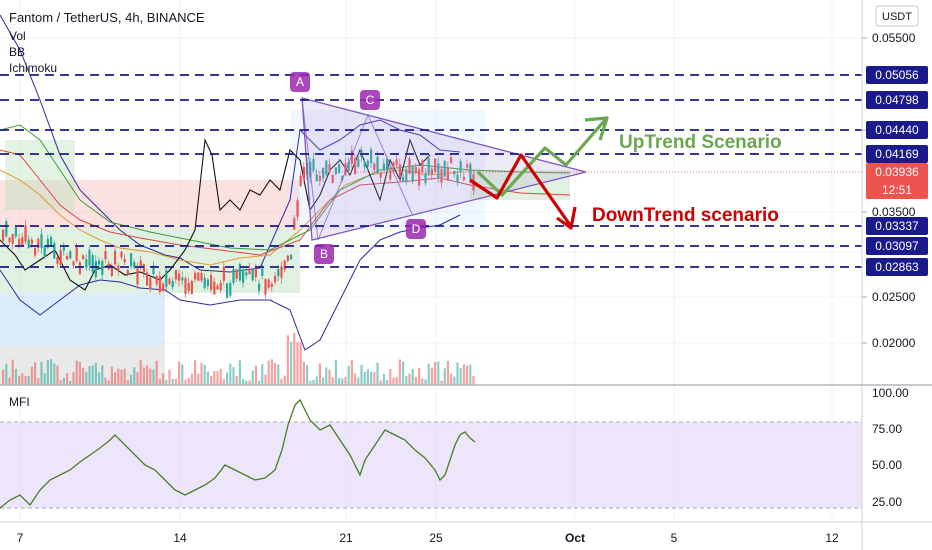 This screenshot has width=932, height=550. I want to click on point-b-badge: B, so click(324, 254).